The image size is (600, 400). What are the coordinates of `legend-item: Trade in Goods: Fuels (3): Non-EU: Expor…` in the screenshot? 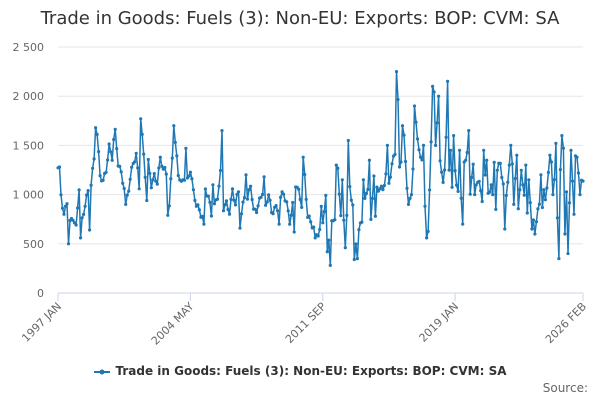 It's located at (300, 371).